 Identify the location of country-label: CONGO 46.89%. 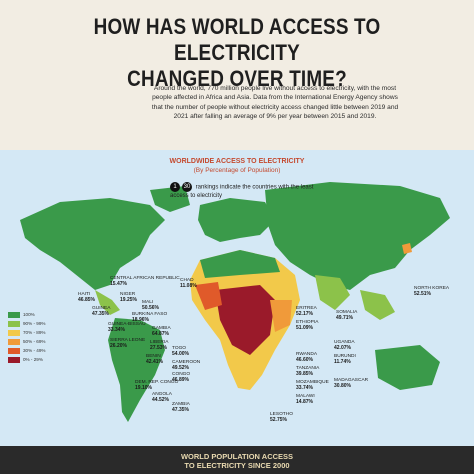
(181, 377).